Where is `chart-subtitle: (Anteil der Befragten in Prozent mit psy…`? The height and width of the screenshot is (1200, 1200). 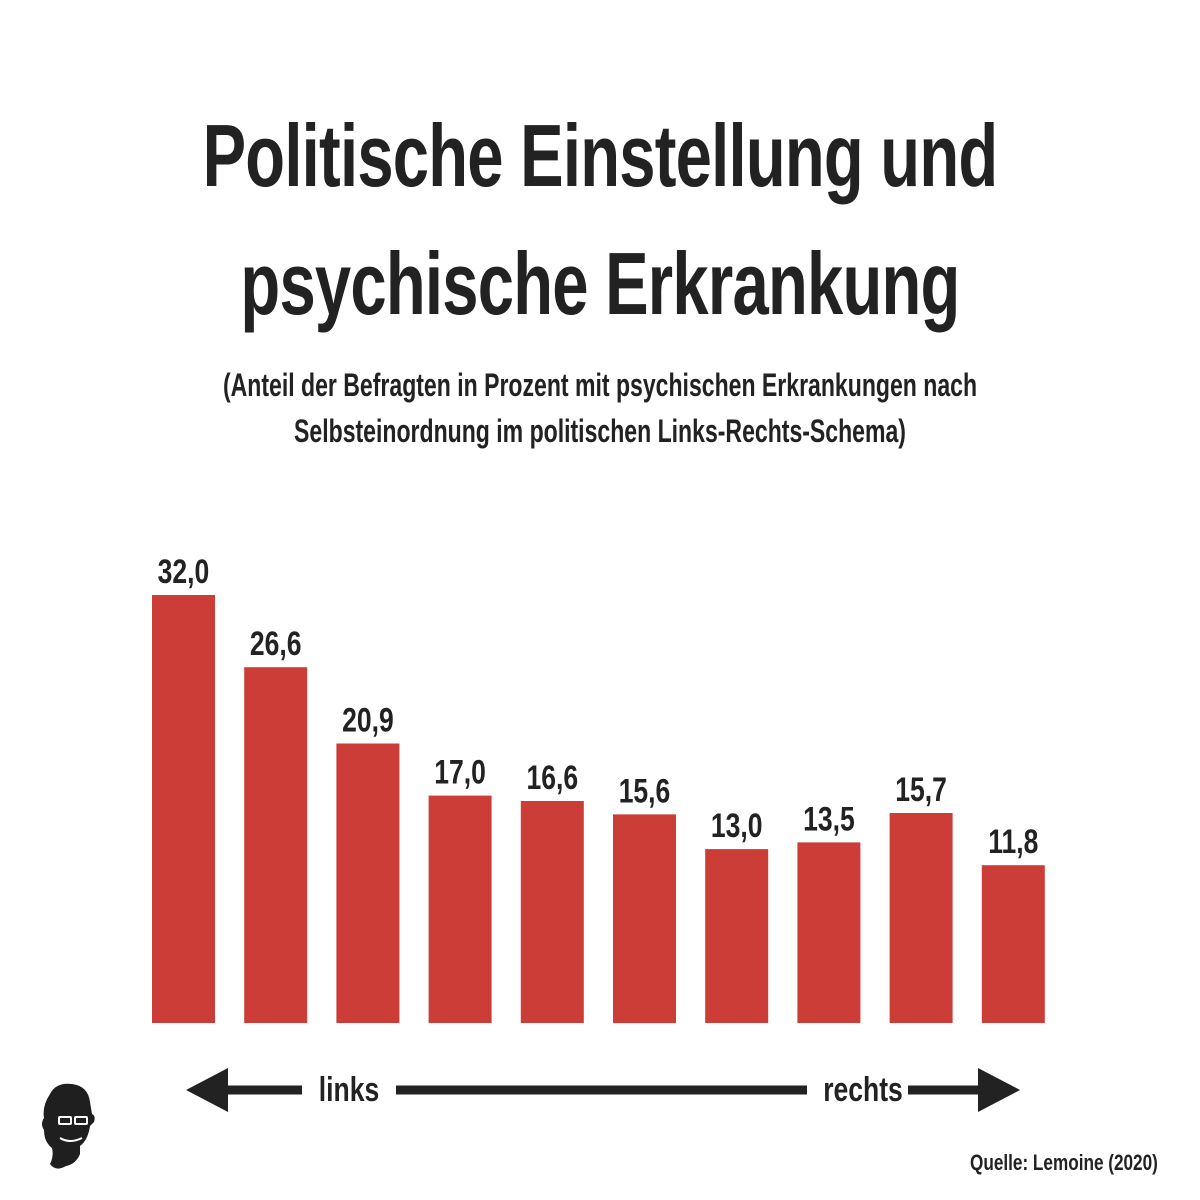
chart-subtitle: (Anteil der Befragten in Prozent mit psy… is located at coordinates (600, 408).